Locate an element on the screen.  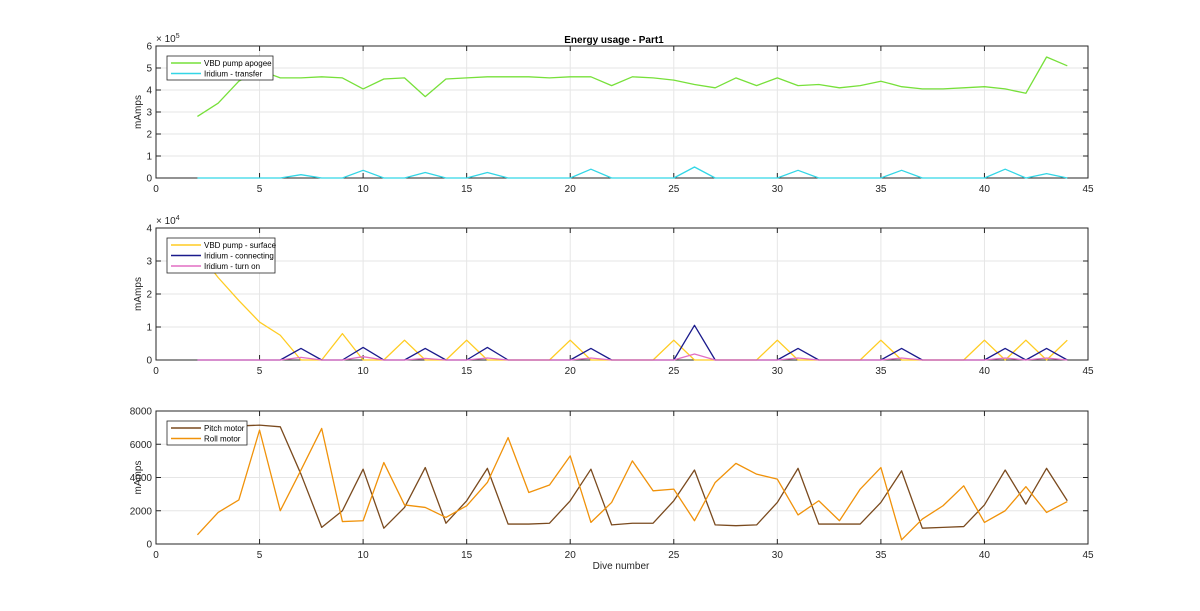
legend-label: Iridium - turn on is located at coordinates (232, 266).